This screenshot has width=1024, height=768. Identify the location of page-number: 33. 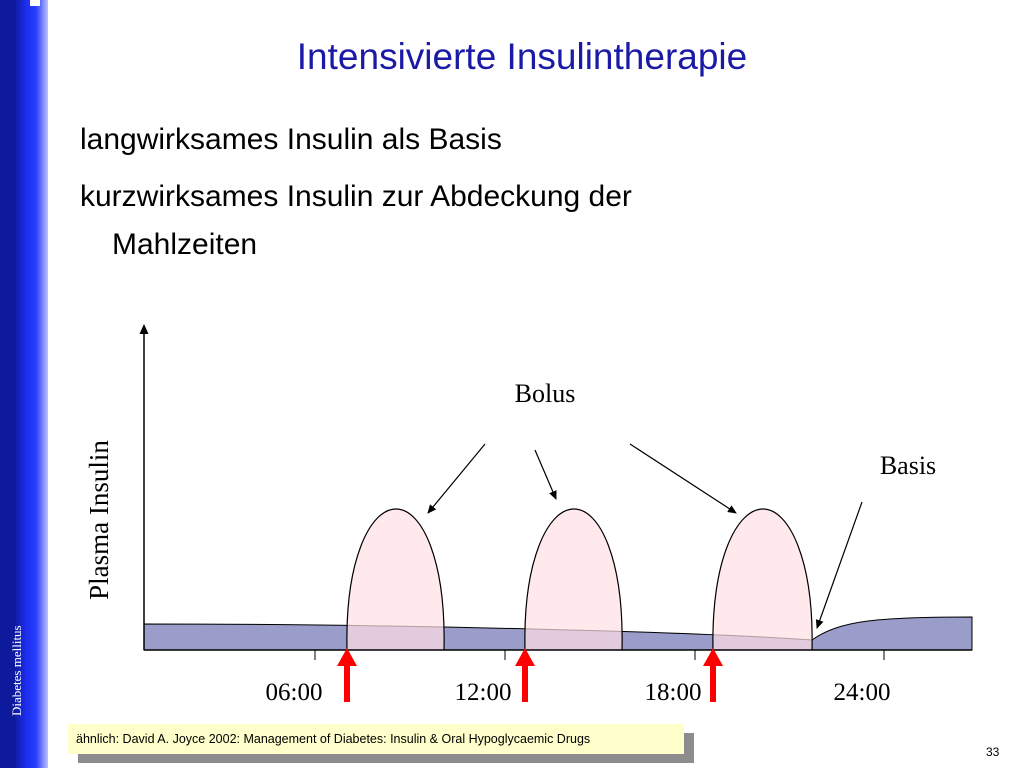
(993, 752).